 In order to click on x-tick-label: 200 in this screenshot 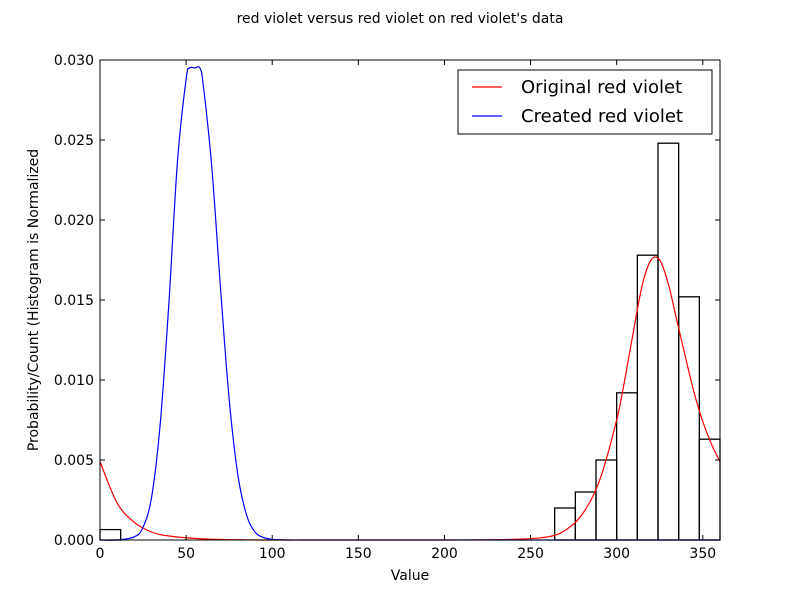, I will do `click(444, 554)`.